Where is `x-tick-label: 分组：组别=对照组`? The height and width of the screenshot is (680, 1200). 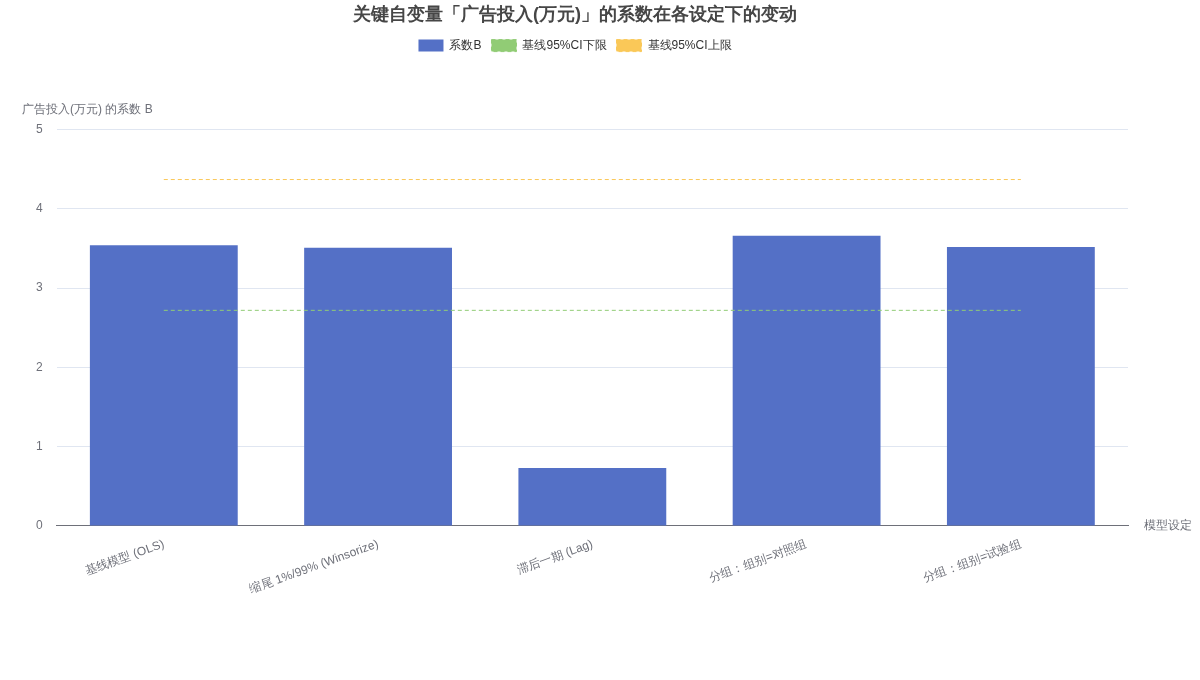 x-tick-label: 分组：组别=对照组 is located at coordinates (758, 560).